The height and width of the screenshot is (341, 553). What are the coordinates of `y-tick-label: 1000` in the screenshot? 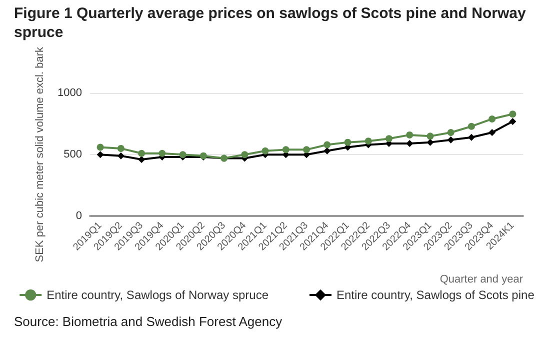 It's located at (70, 93).